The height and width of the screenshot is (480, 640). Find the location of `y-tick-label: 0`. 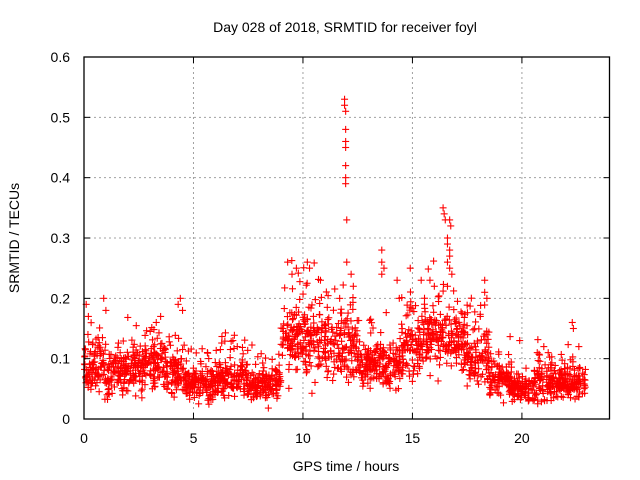

y-tick-label: 0 is located at coordinates (66, 419).